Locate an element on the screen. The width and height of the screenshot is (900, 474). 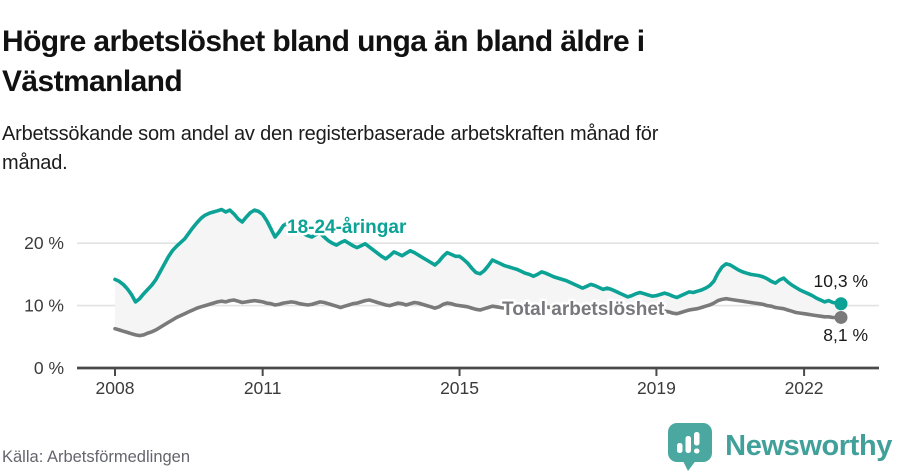
x-ticks is located at coordinates (460, 372).